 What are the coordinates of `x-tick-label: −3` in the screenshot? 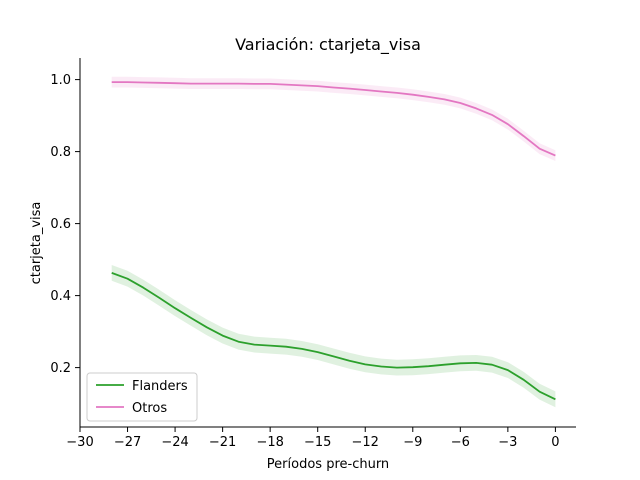 It's located at (507, 442).